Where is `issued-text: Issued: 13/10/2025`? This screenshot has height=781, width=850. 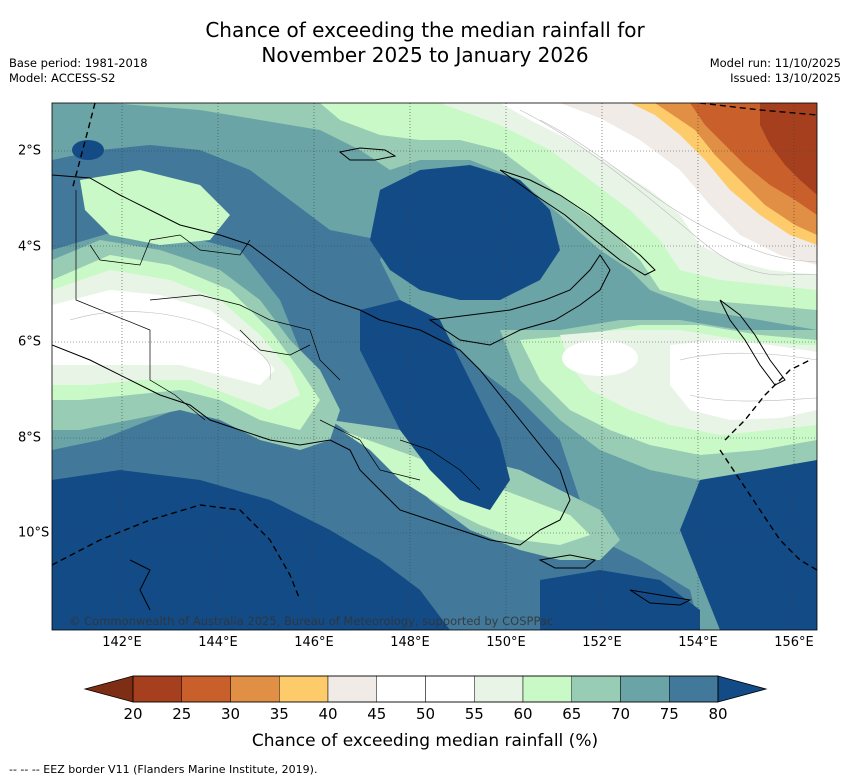 issued-text: Issued: 13/10/2025 is located at coordinates (785, 78).